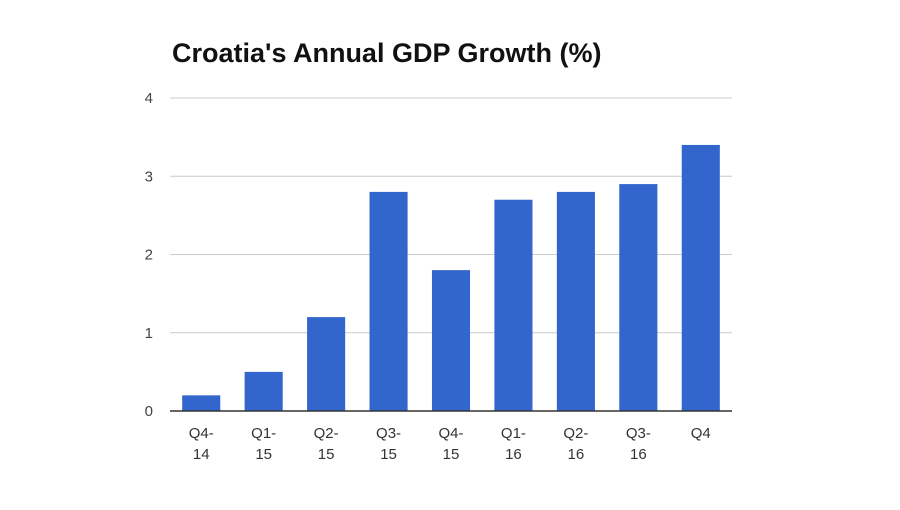 Image resolution: width=900 pixels, height=510 pixels. Describe the element at coordinates (149, 333) in the screenshot. I see `y-tick-label: 1` at that location.